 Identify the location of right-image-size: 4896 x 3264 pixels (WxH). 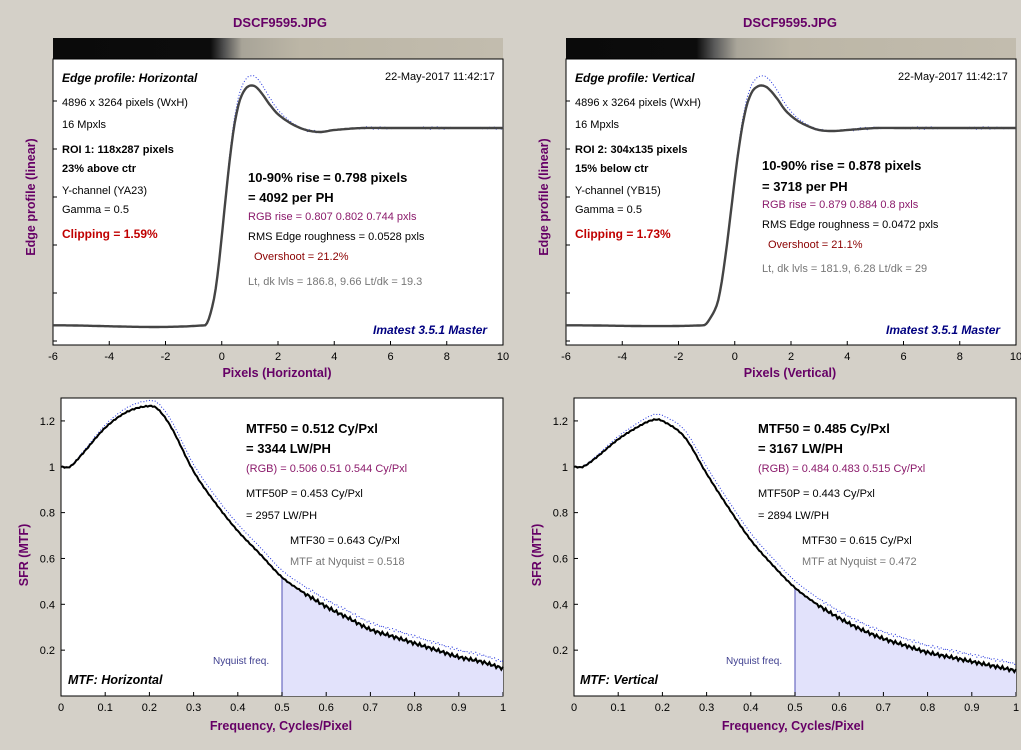
(638, 103).